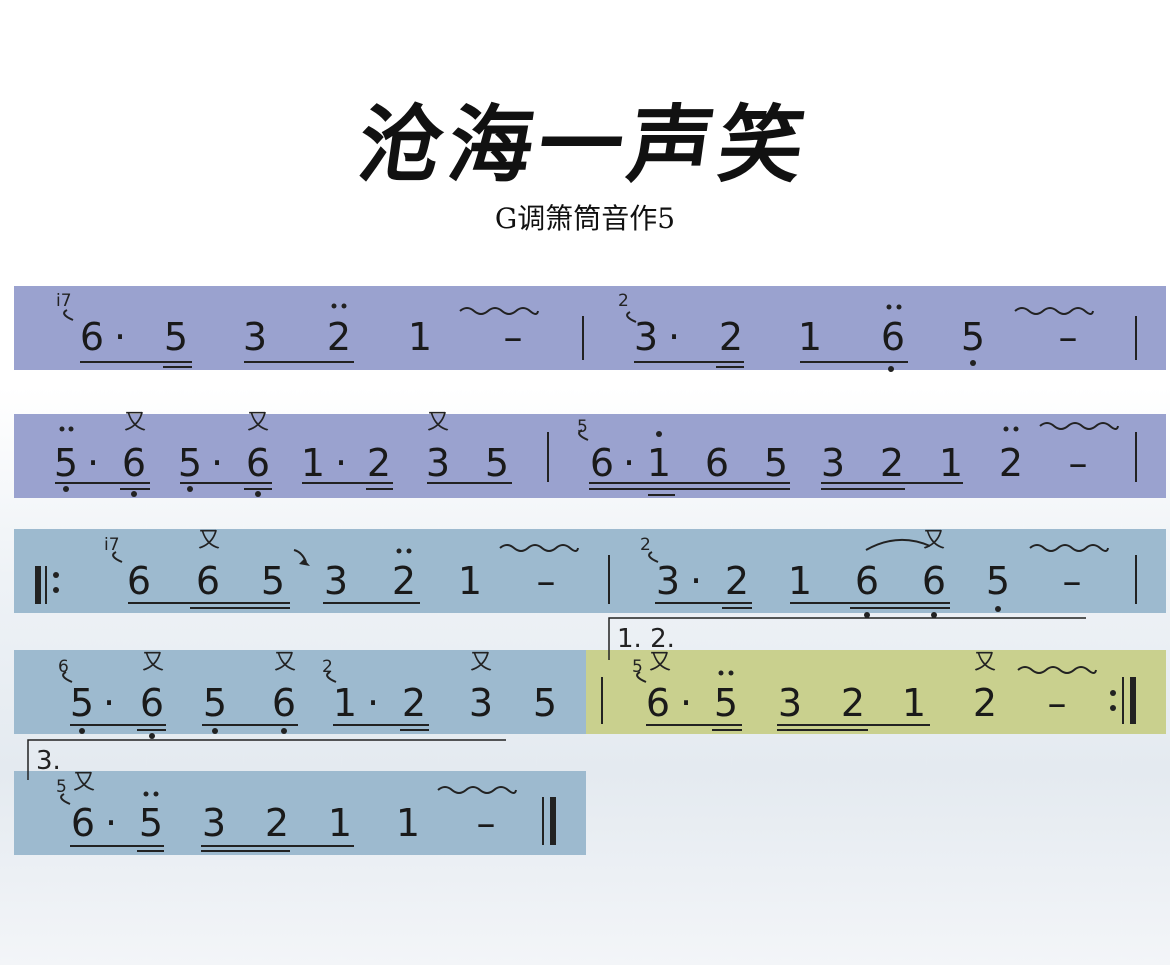 The height and width of the screenshot is (965, 1170). I want to click on score-row-4-band-b, so click(876, 692).